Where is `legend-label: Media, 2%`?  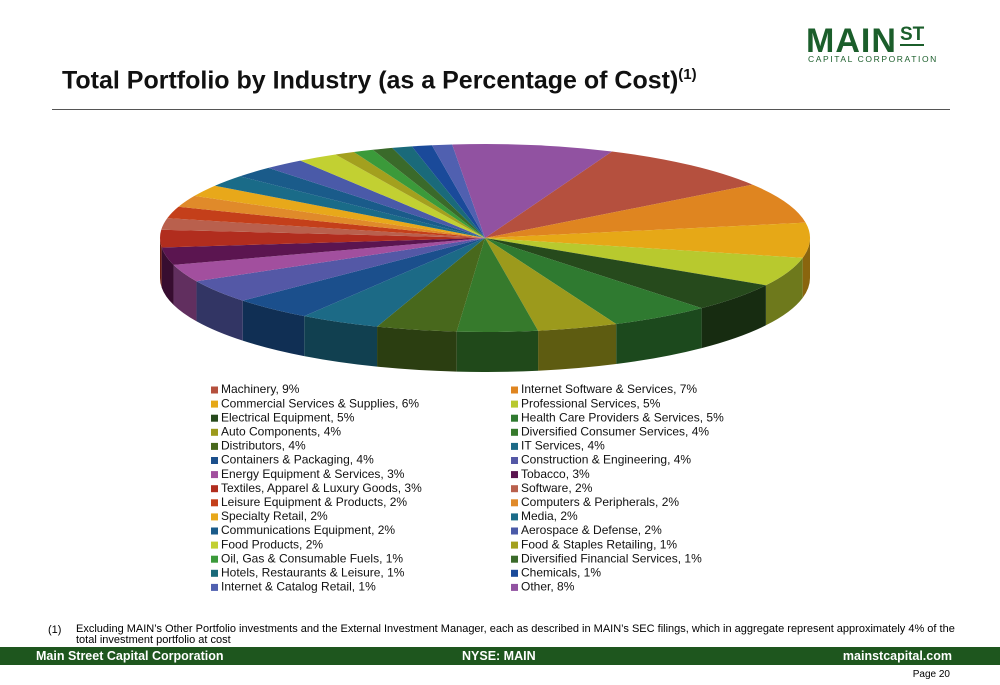
legend-label: Media, 2% is located at coordinates (549, 516).